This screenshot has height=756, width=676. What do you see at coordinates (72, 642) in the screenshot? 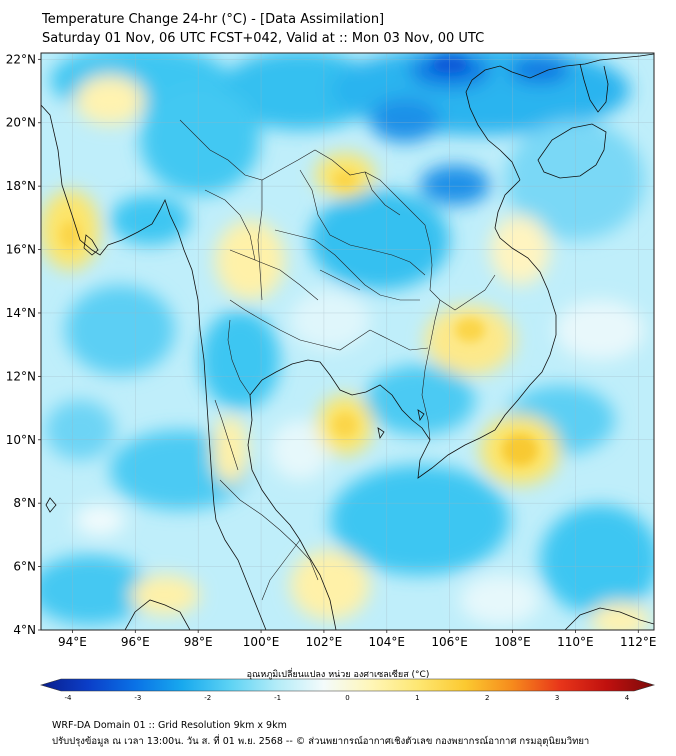
I see `lon-tick-label: 94°E` at bounding box center [72, 642].